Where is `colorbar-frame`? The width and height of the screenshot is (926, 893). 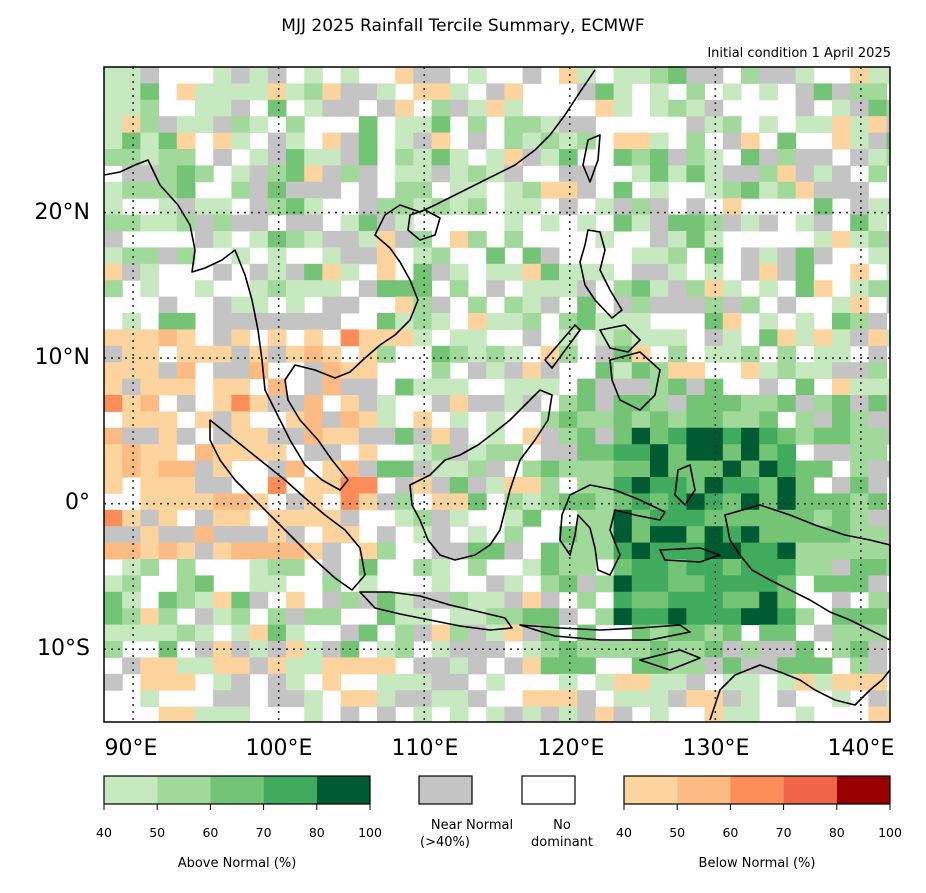
colorbar-frame is located at coordinates (757, 790).